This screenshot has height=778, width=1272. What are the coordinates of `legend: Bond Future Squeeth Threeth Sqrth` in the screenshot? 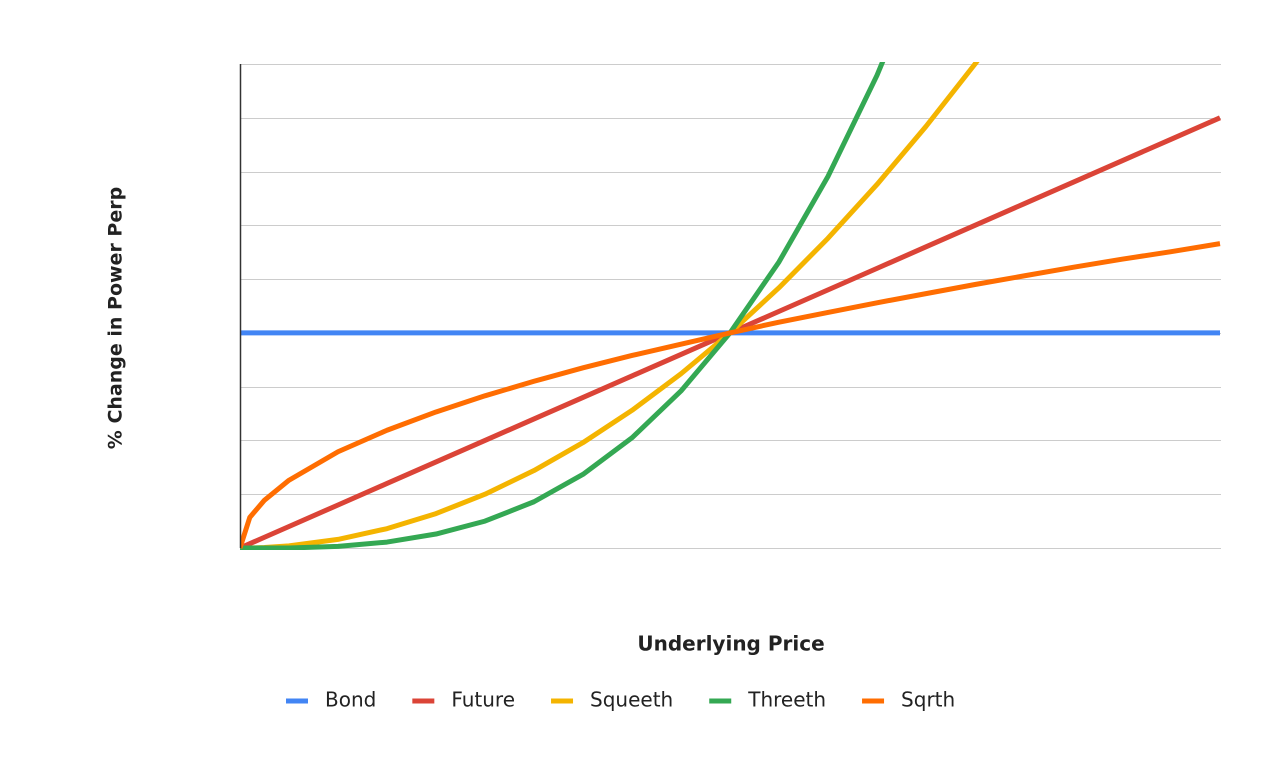 It's located at (620, 700).